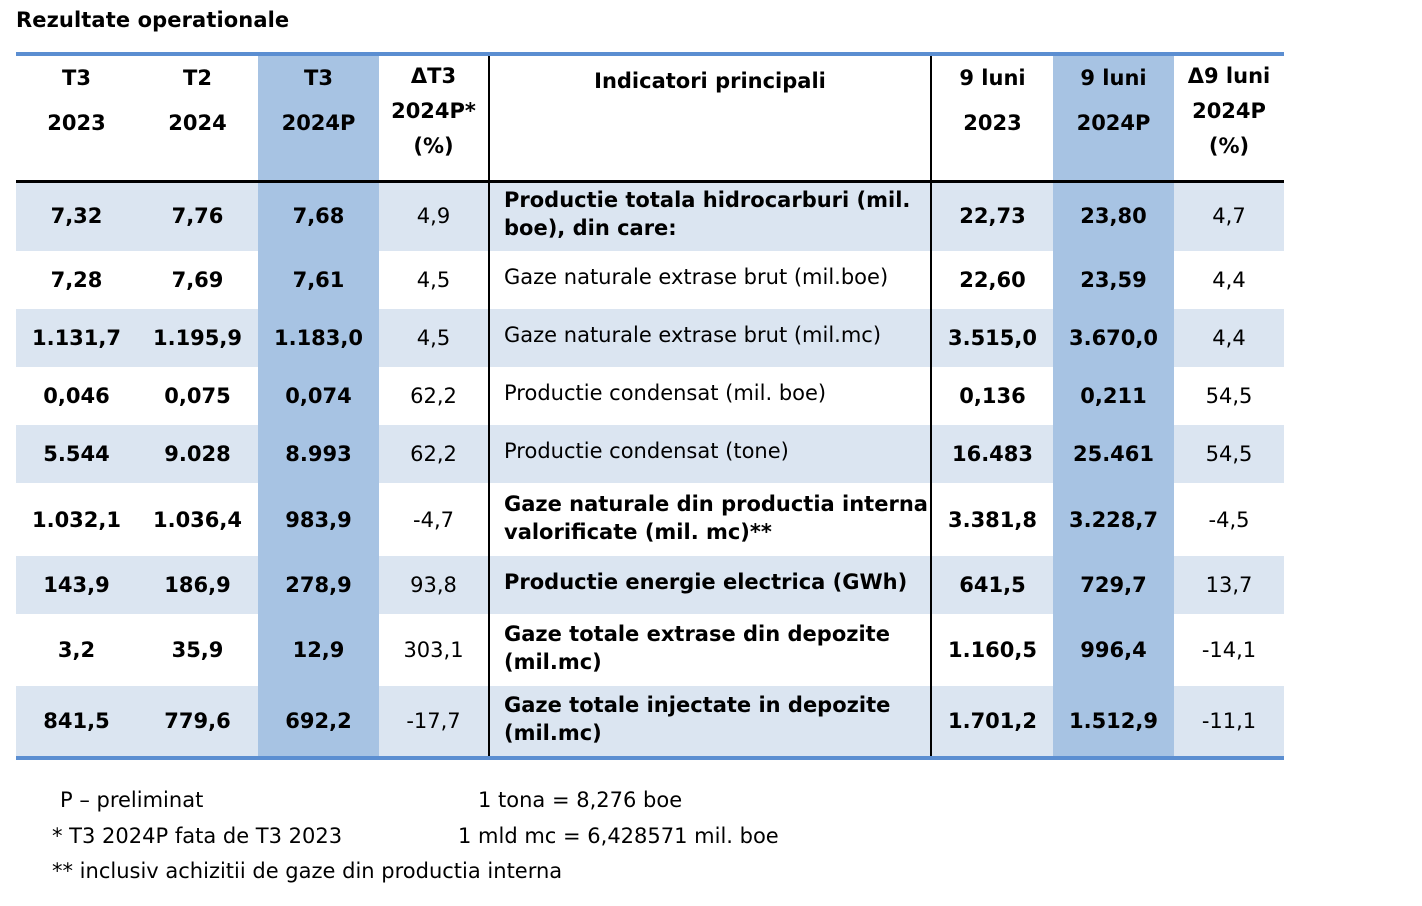  Describe the element at coordinates (433, 111) in the screenshot. I see `column-header-line: 2024P*` at that location.